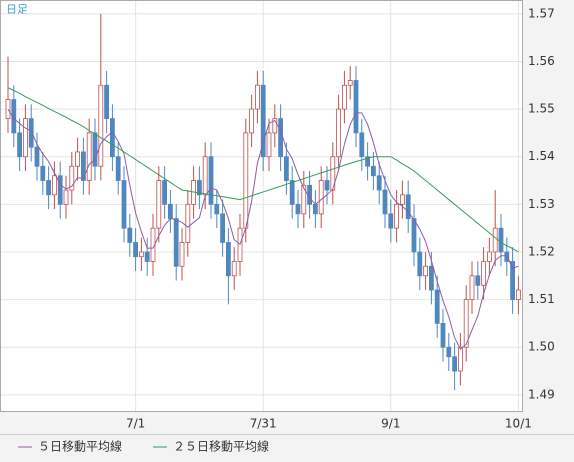  Describe the element at coordinates (518, 424) in the screenshot. I see `x-tick-label: 10/1` at that location.